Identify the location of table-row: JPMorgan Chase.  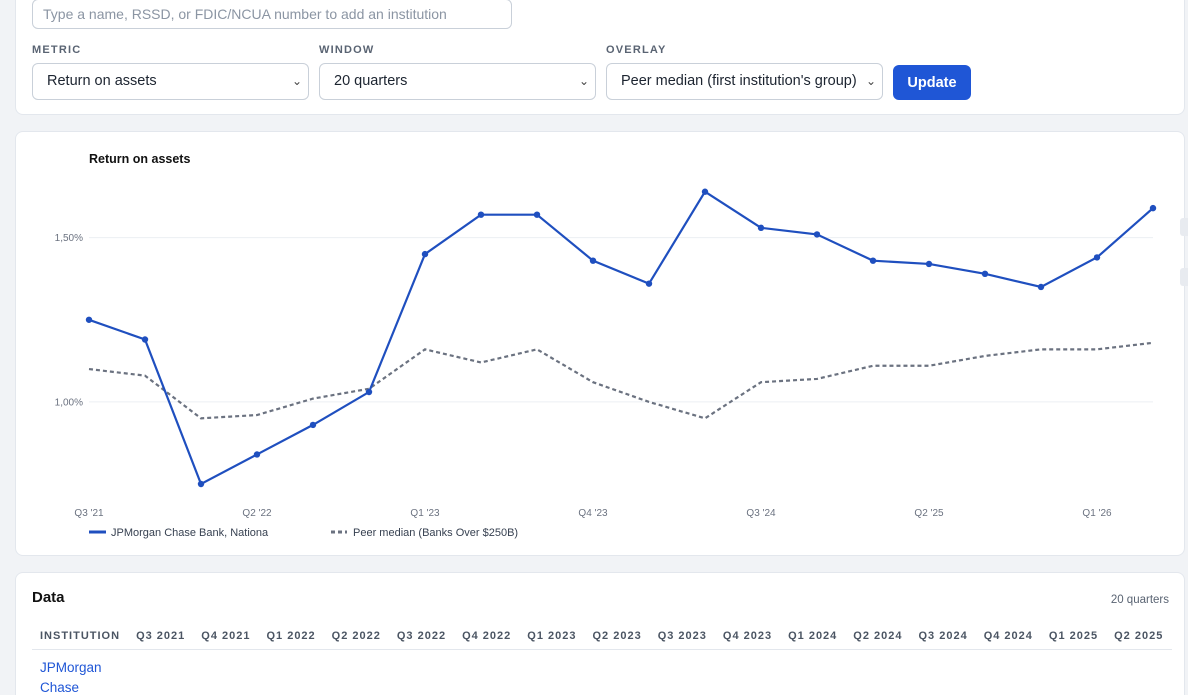
(602, 672).